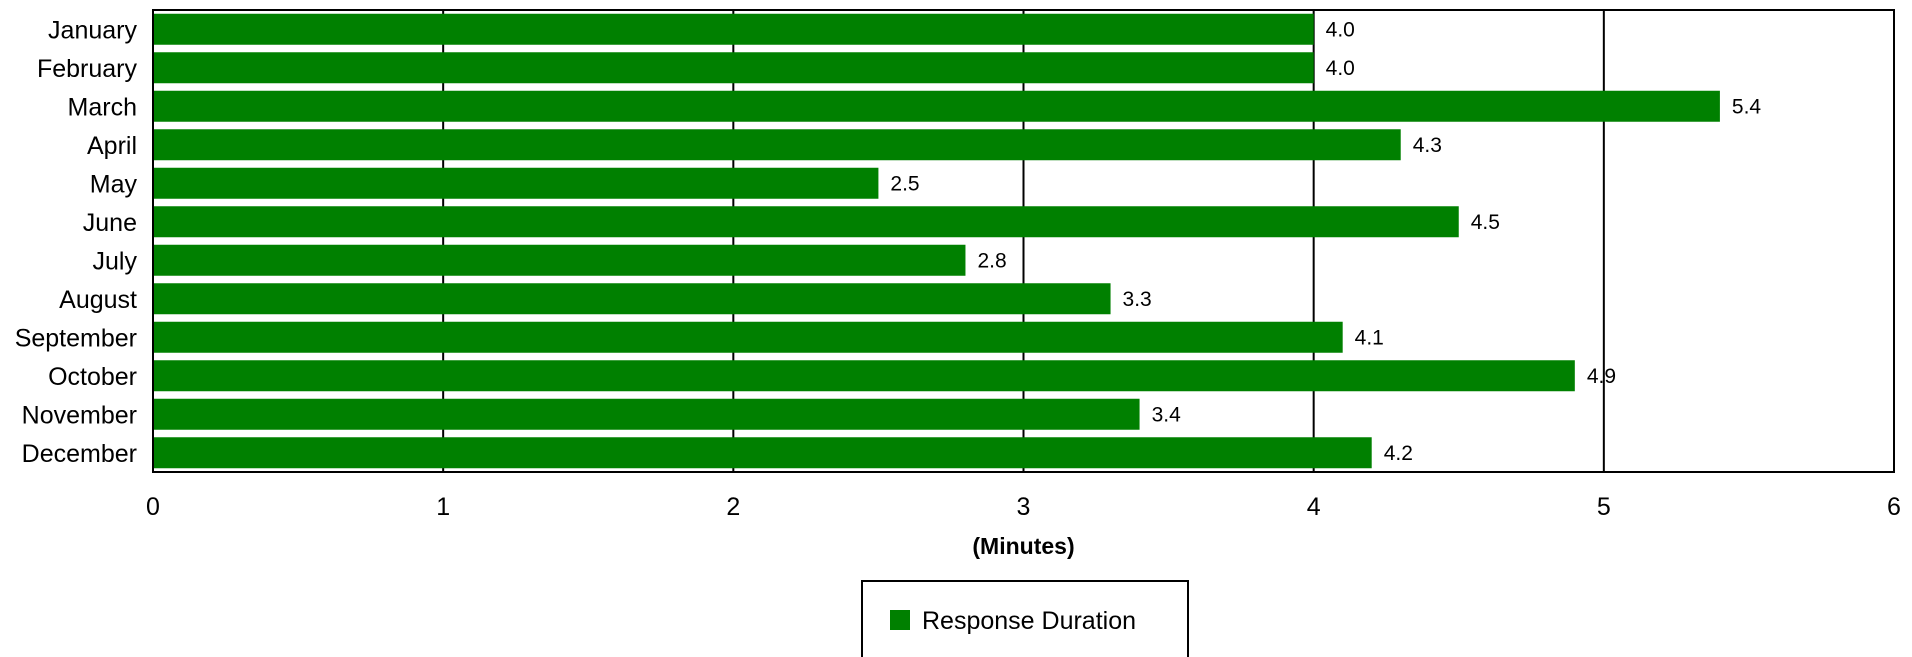  I want to click on x-tick-label: 6, so click(1894, 507).